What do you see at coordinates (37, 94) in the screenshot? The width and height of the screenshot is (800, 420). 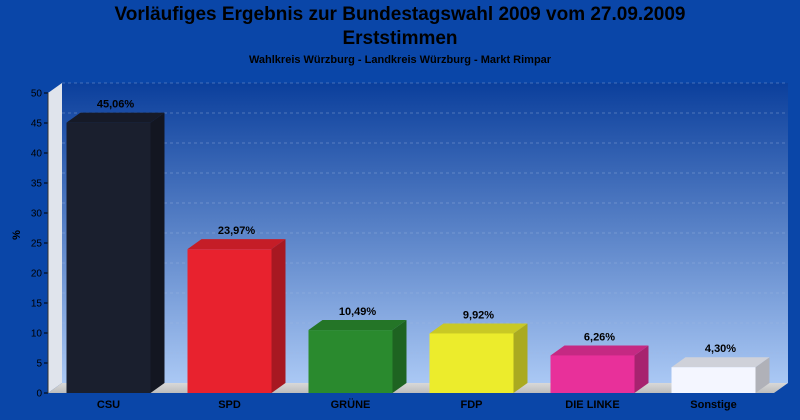 I see `y-tick-label: 50` at bounding box center [37, 94].